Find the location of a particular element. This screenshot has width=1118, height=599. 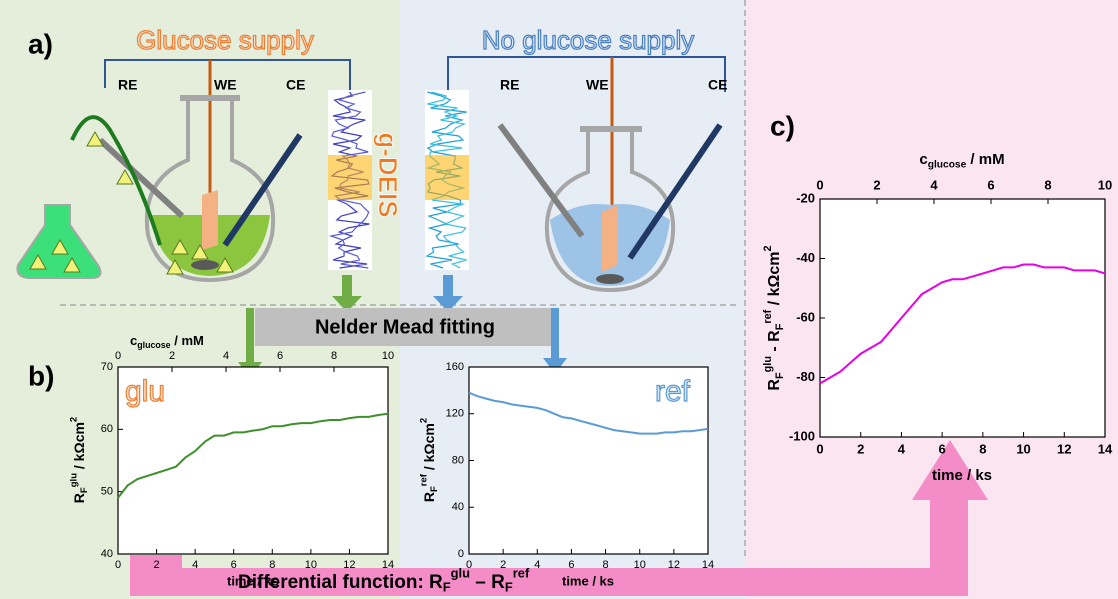

rich-label: RFref / kΩcm2 is located at coordinates (429, 460).